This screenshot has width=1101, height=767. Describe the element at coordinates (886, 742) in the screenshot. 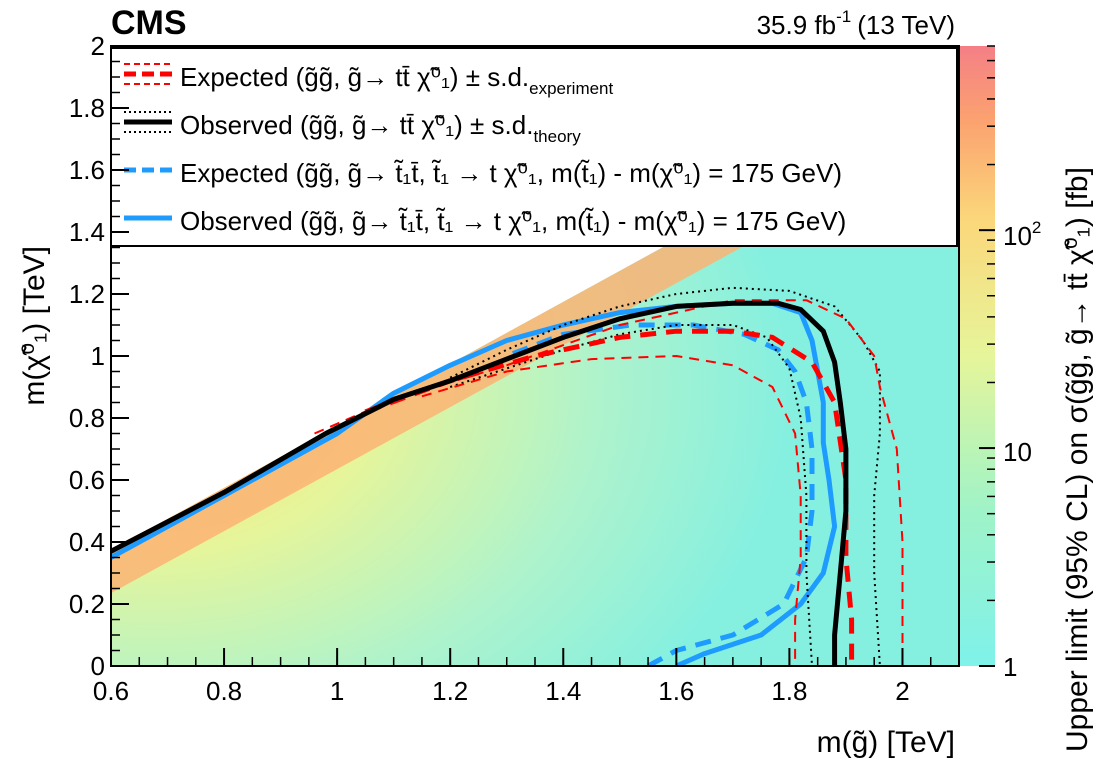

I see `x-axis-title: m(g̃) [TeV]` at that location.